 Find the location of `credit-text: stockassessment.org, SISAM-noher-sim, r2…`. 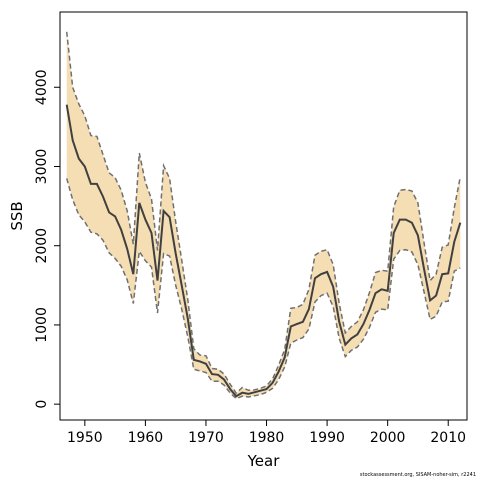

credit-text: stockassessment.org, SISAM-noher-sim, r2… is located at coordinates (417, 475).